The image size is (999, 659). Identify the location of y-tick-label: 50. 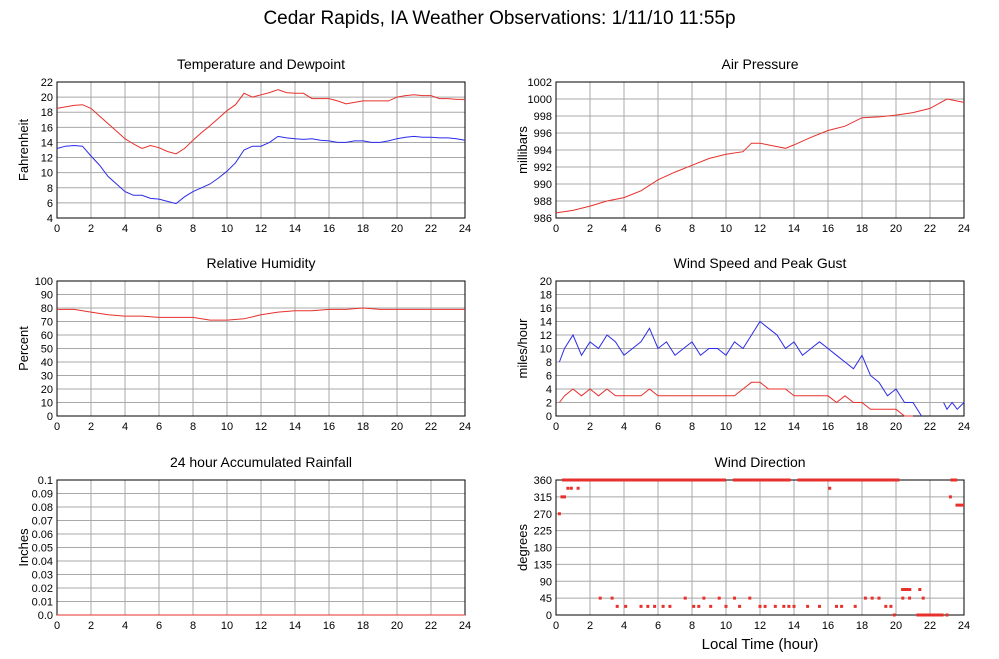
(47, 350).